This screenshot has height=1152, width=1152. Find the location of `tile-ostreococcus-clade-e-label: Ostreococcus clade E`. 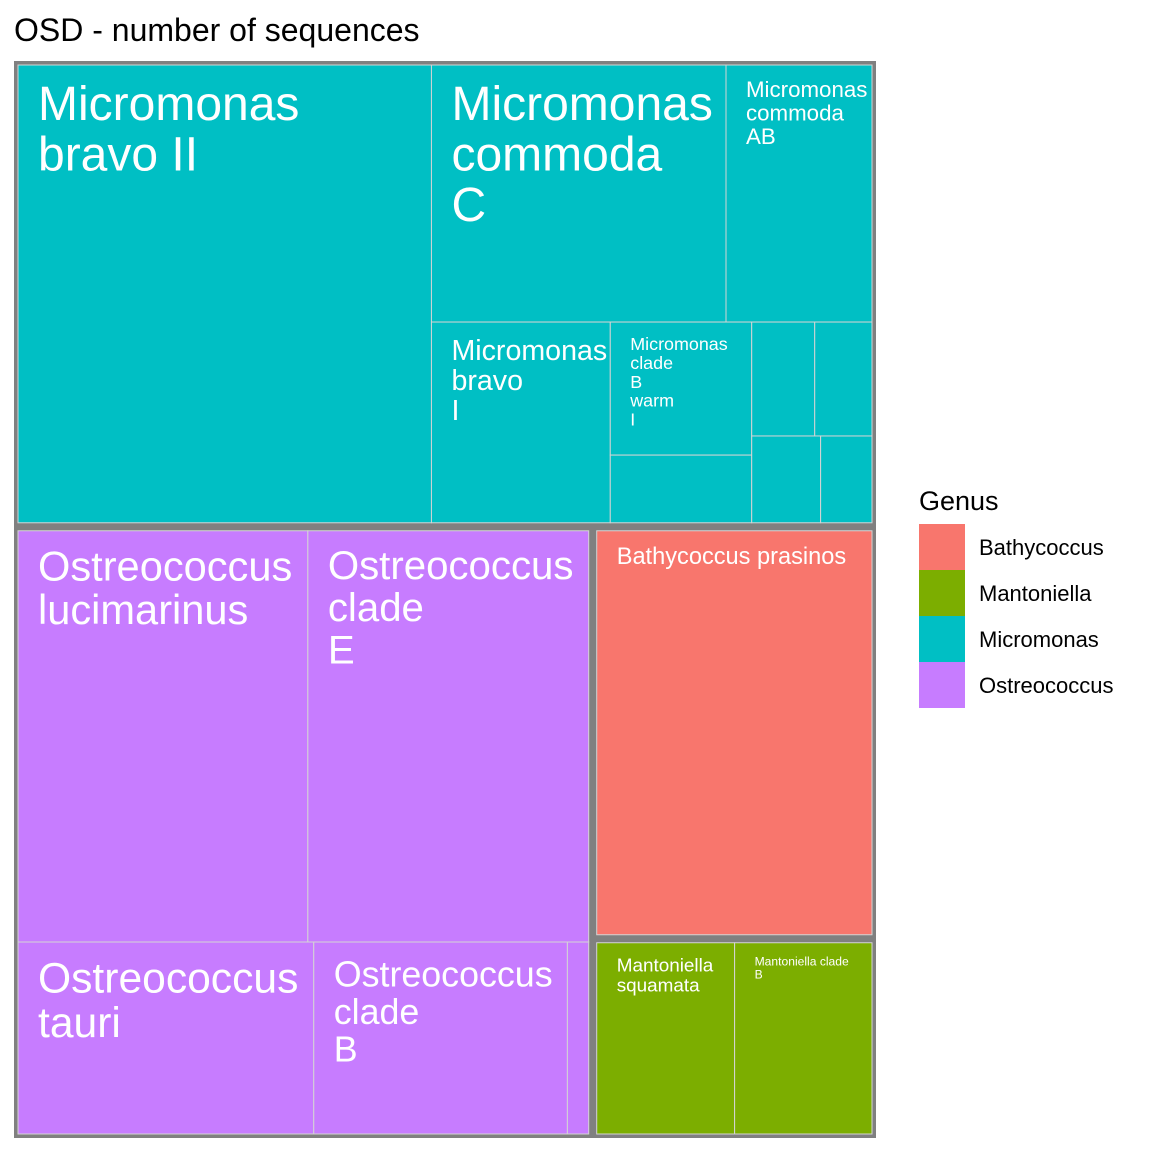

tile-ostreococcus-clade-e-label: Ostreococcus clade E is located at coordinates (451, 607).